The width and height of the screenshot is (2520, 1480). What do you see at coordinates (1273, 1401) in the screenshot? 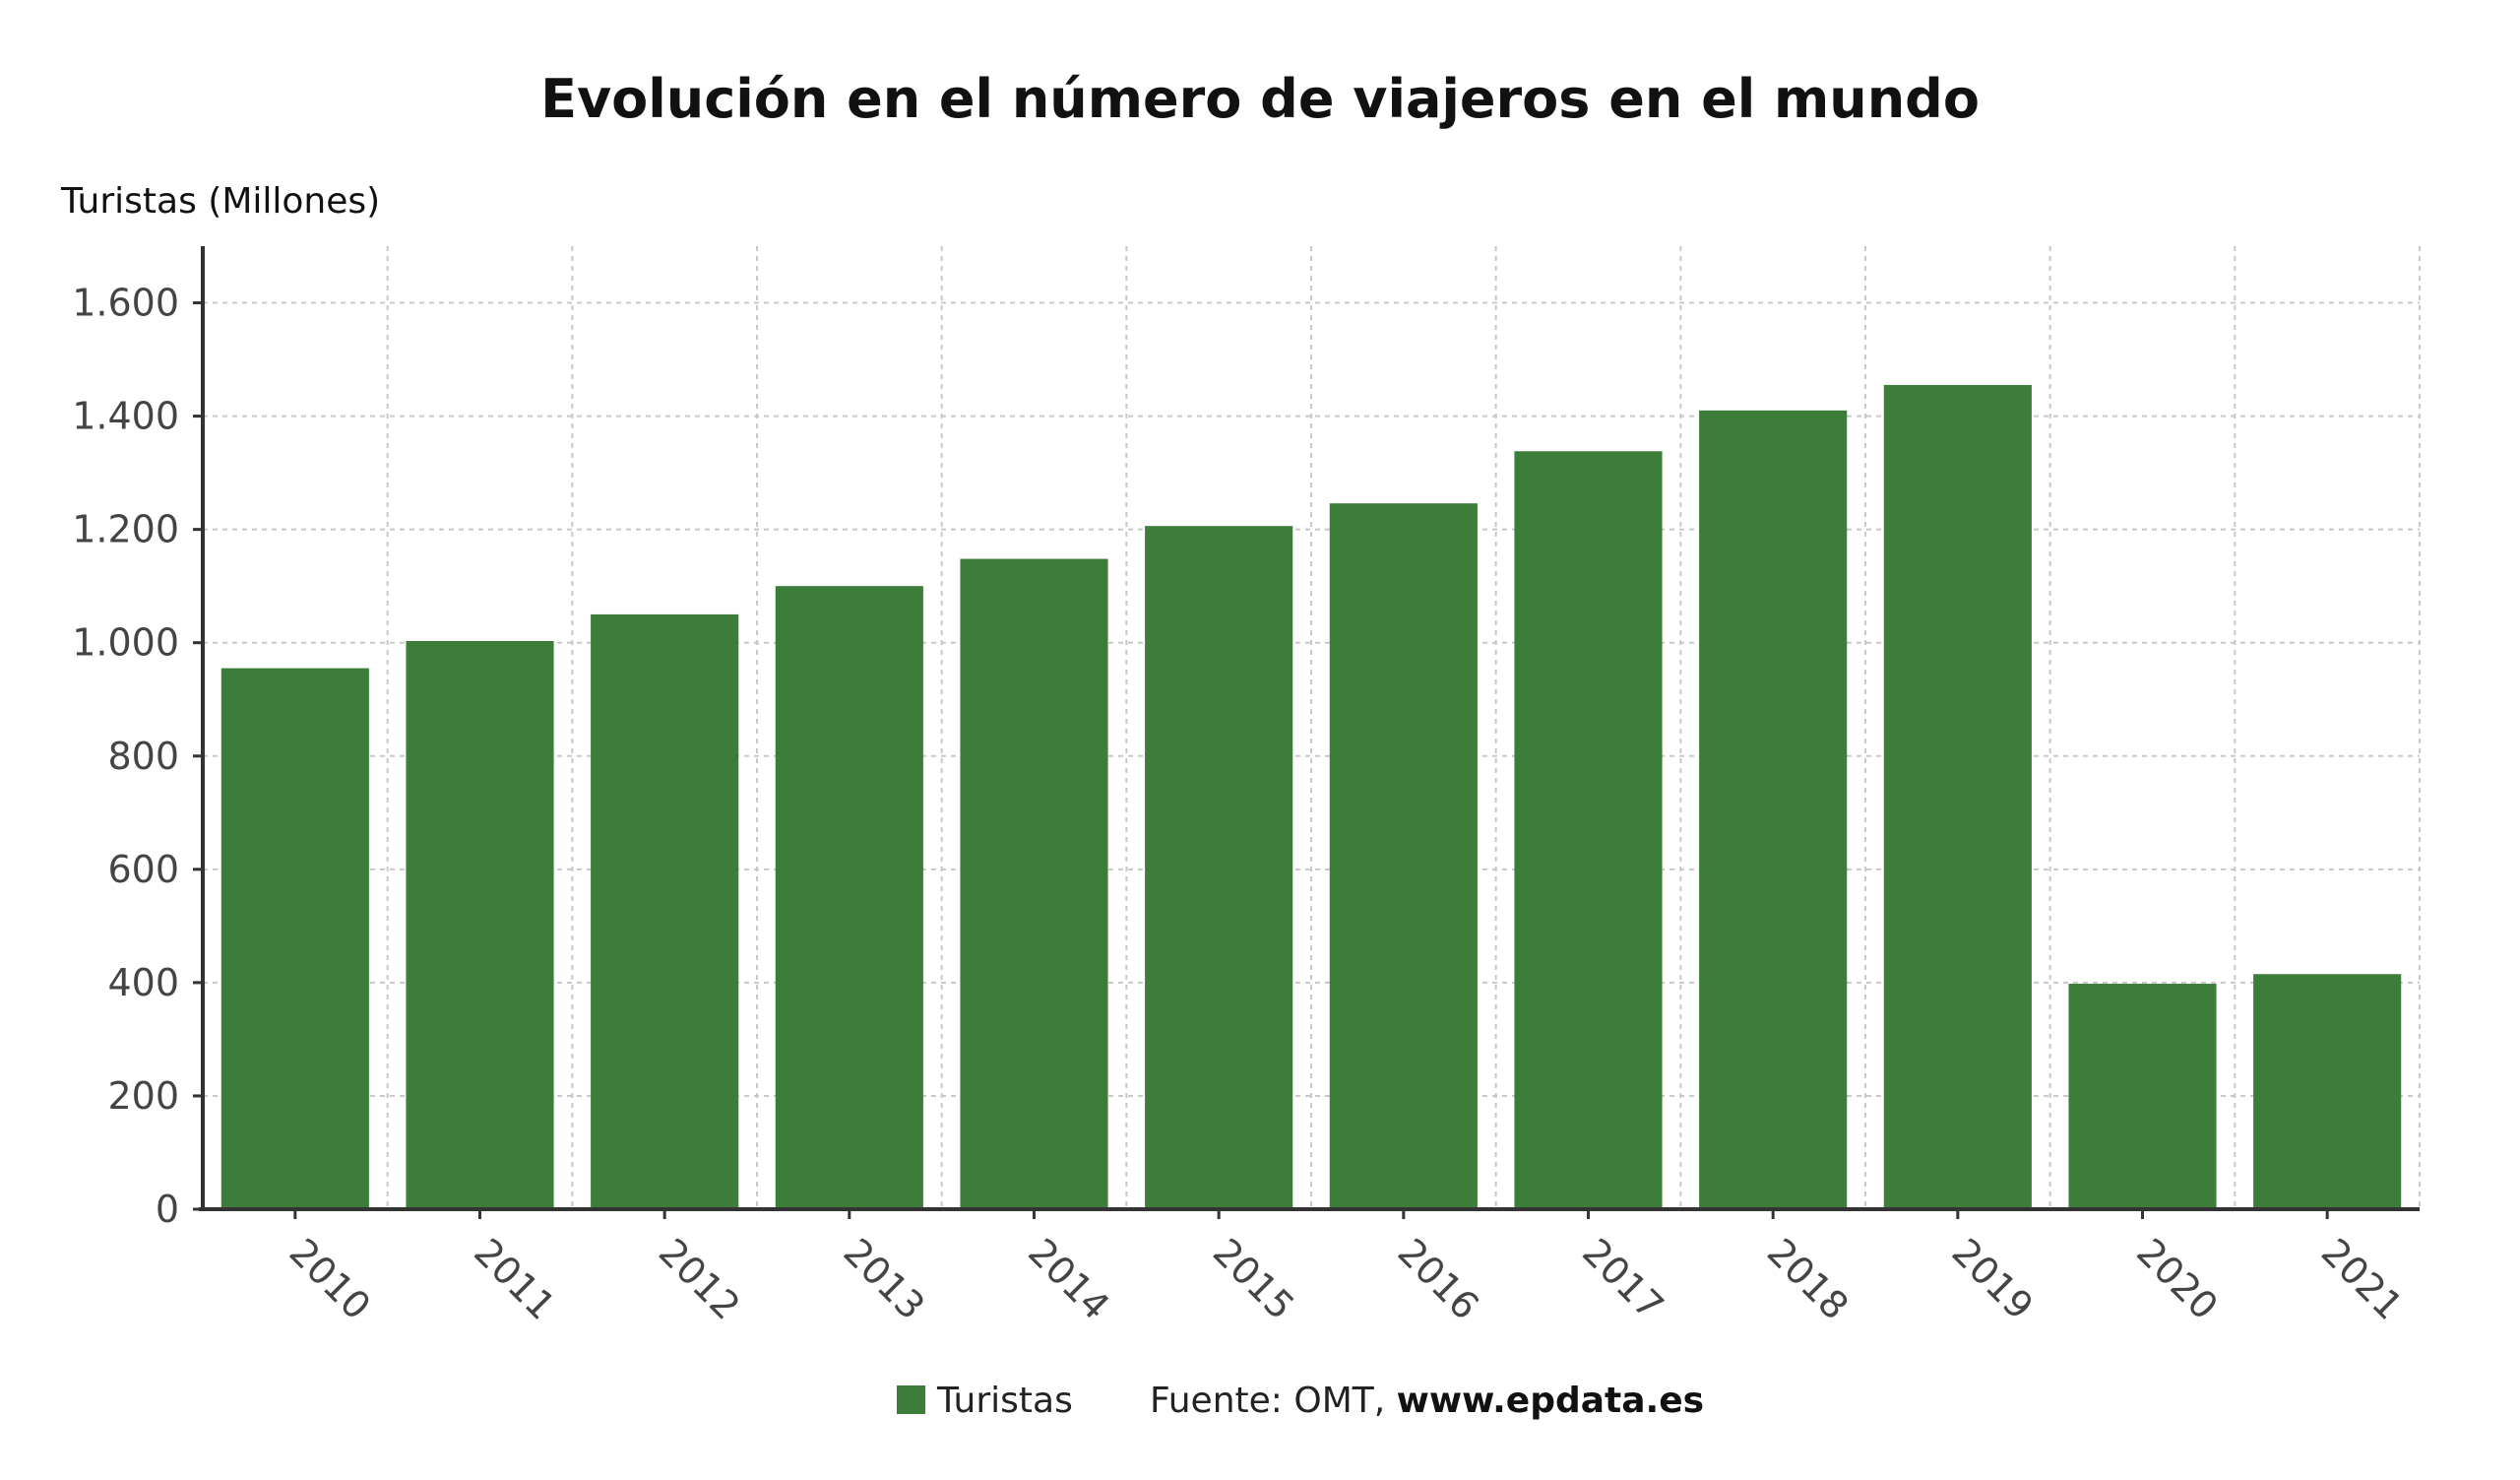
I see `source-prefix: Fuente: OMT,` at bounding box center [1273, 1401].